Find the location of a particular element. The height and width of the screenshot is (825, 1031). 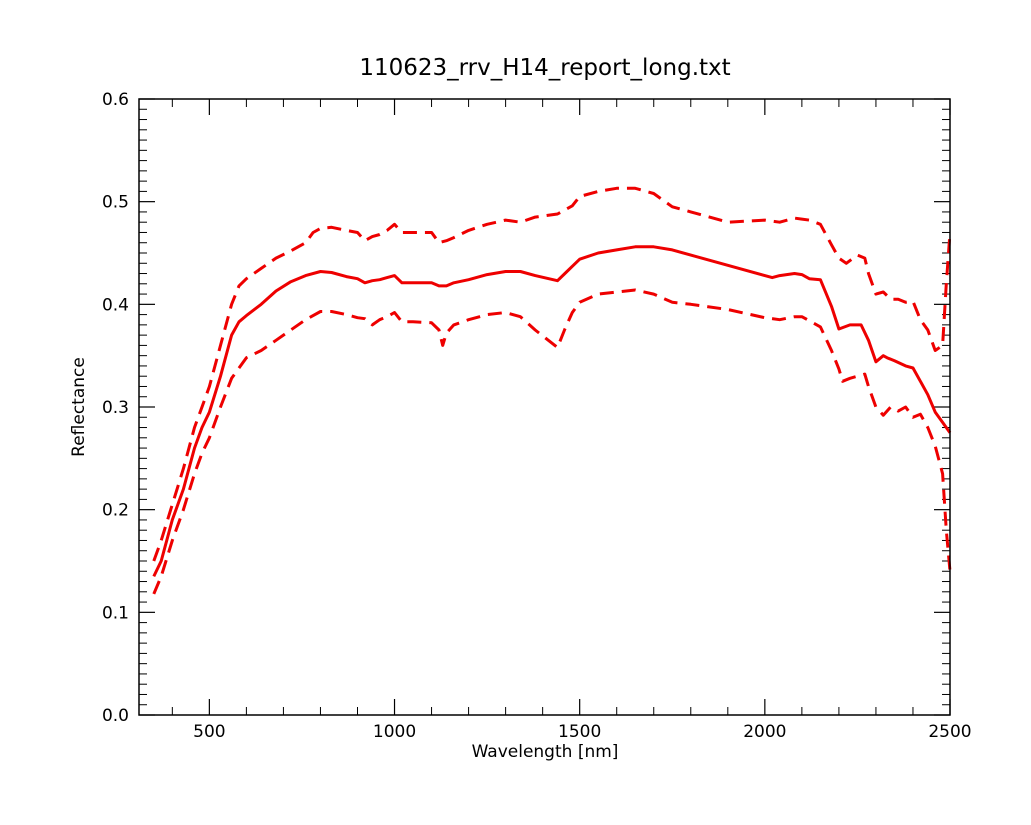

x-tick-label: 2000 is located at coordinates (764, 732).